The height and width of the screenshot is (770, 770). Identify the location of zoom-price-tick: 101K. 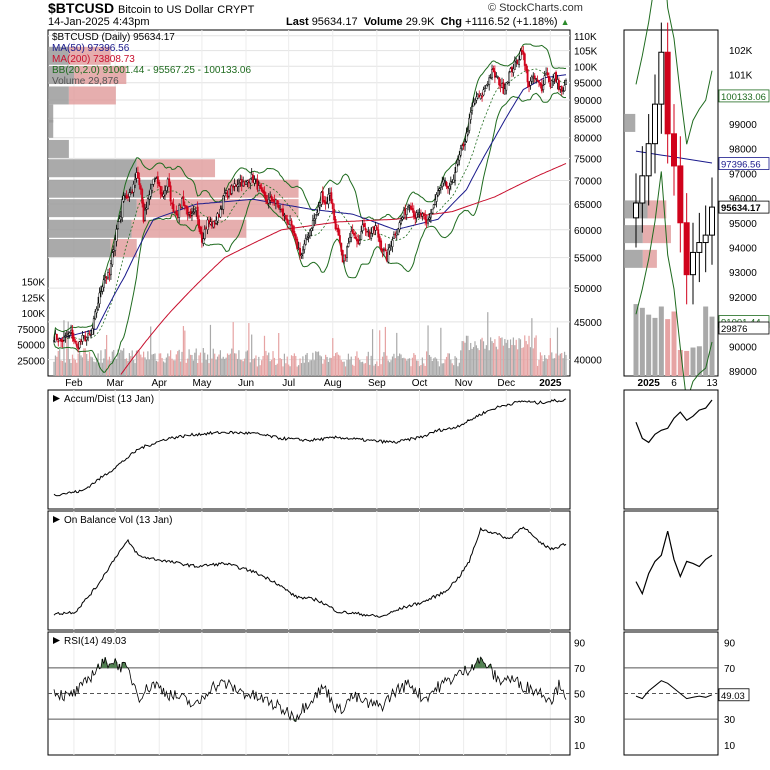
(741, 75).